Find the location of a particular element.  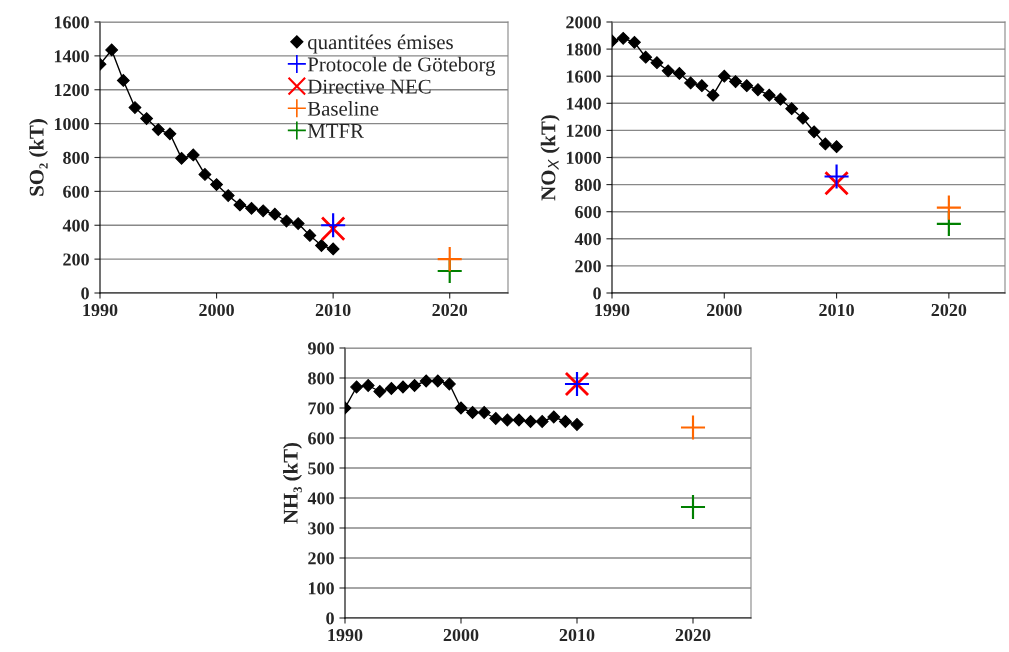

y-tick-label: 700 is located at coordinates (321, 408).